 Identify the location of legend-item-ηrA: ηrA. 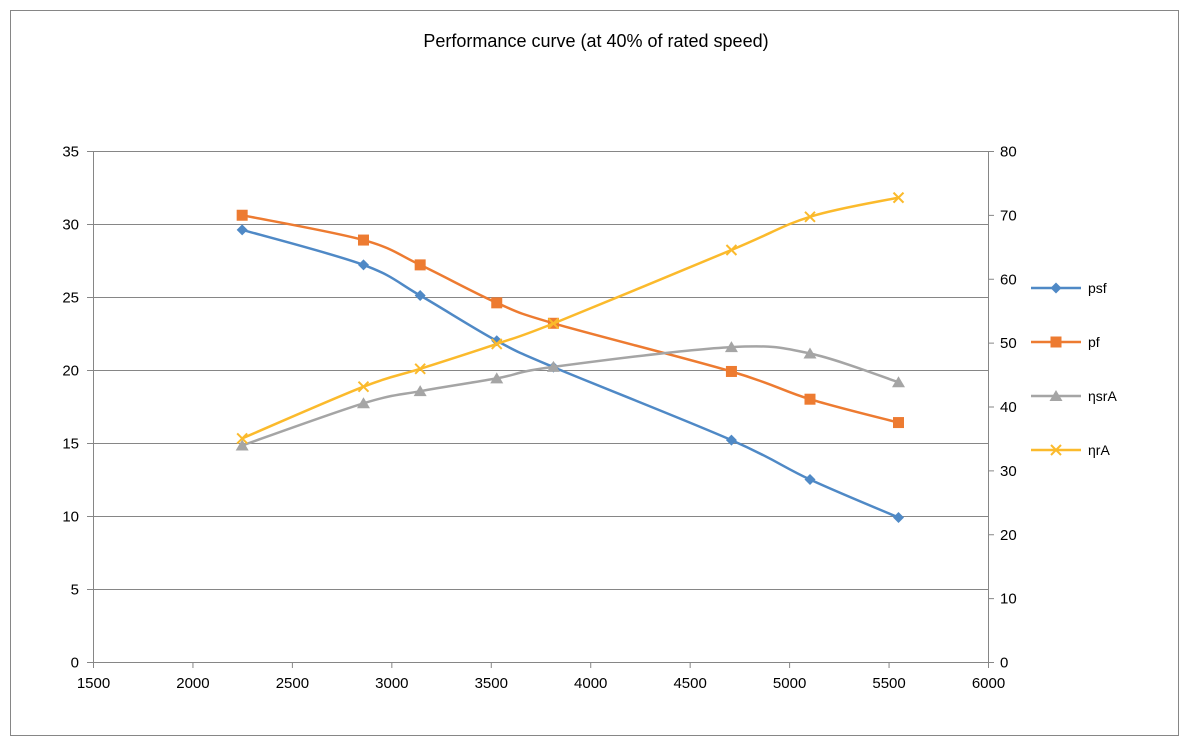
(1070, 450).